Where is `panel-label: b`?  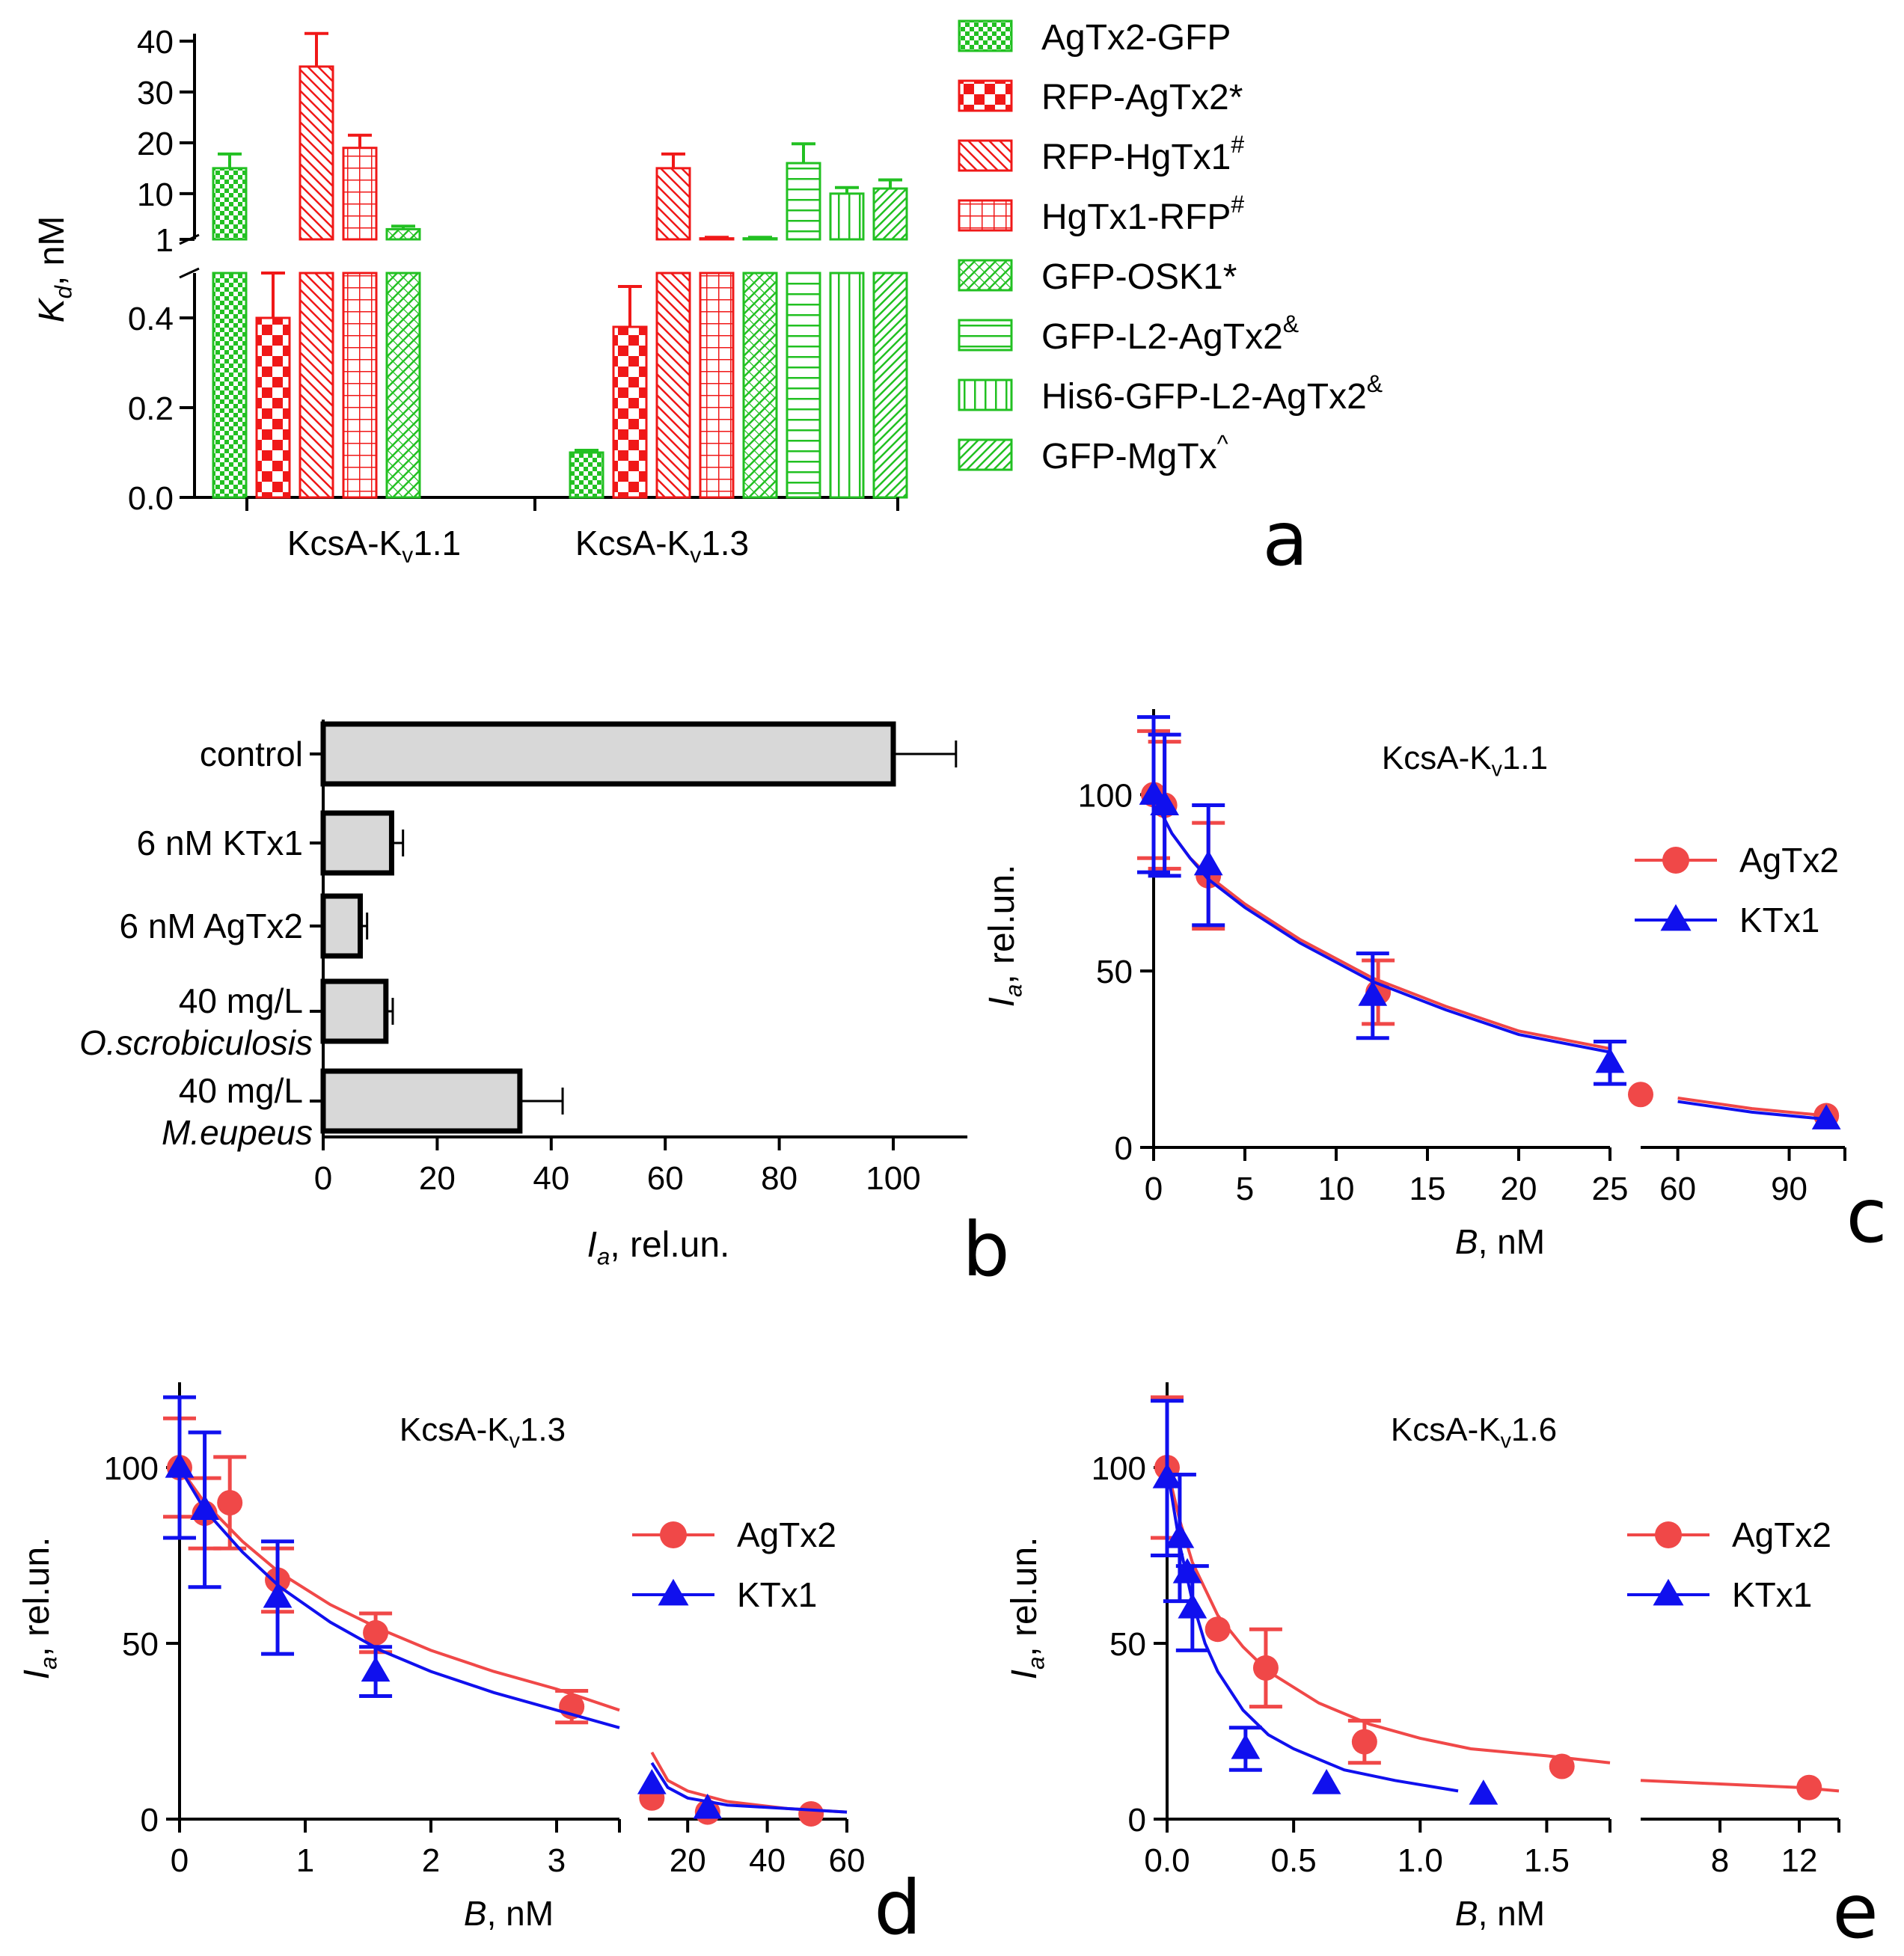
panel-label: b is located at coordinates (986, 1250).